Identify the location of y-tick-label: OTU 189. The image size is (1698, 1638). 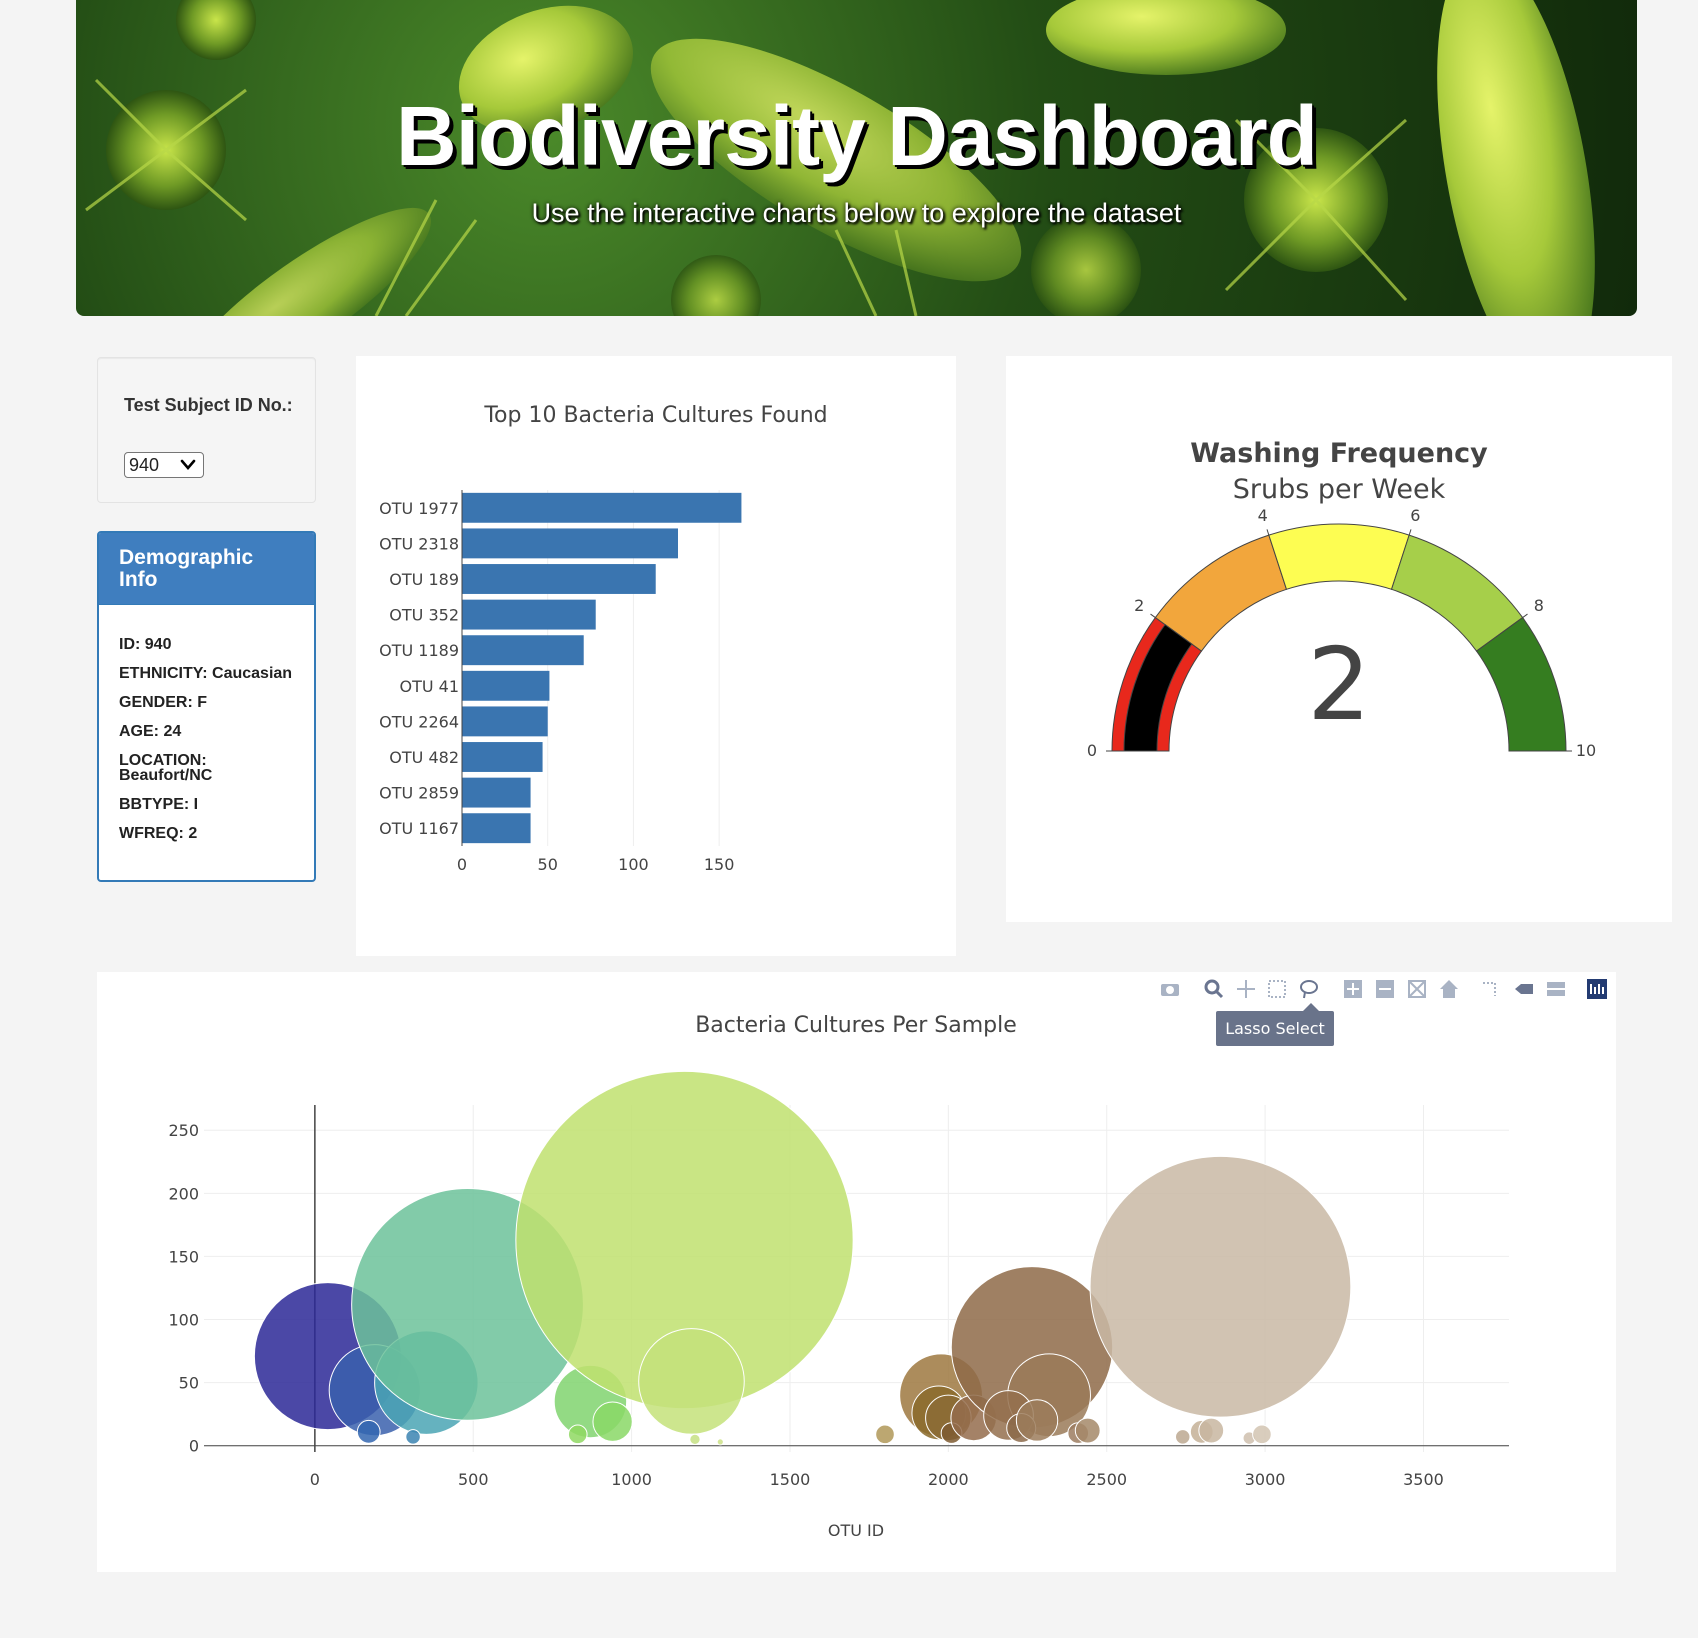
(424, 579).